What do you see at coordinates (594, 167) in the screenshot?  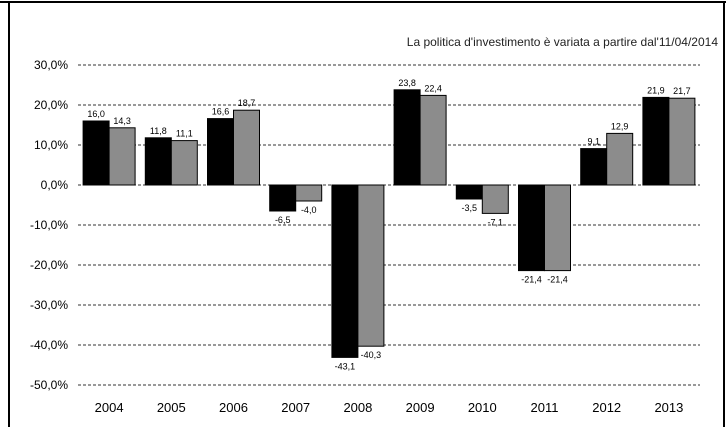 I see `bar-2012-series1` at bounding box center [594, 167].